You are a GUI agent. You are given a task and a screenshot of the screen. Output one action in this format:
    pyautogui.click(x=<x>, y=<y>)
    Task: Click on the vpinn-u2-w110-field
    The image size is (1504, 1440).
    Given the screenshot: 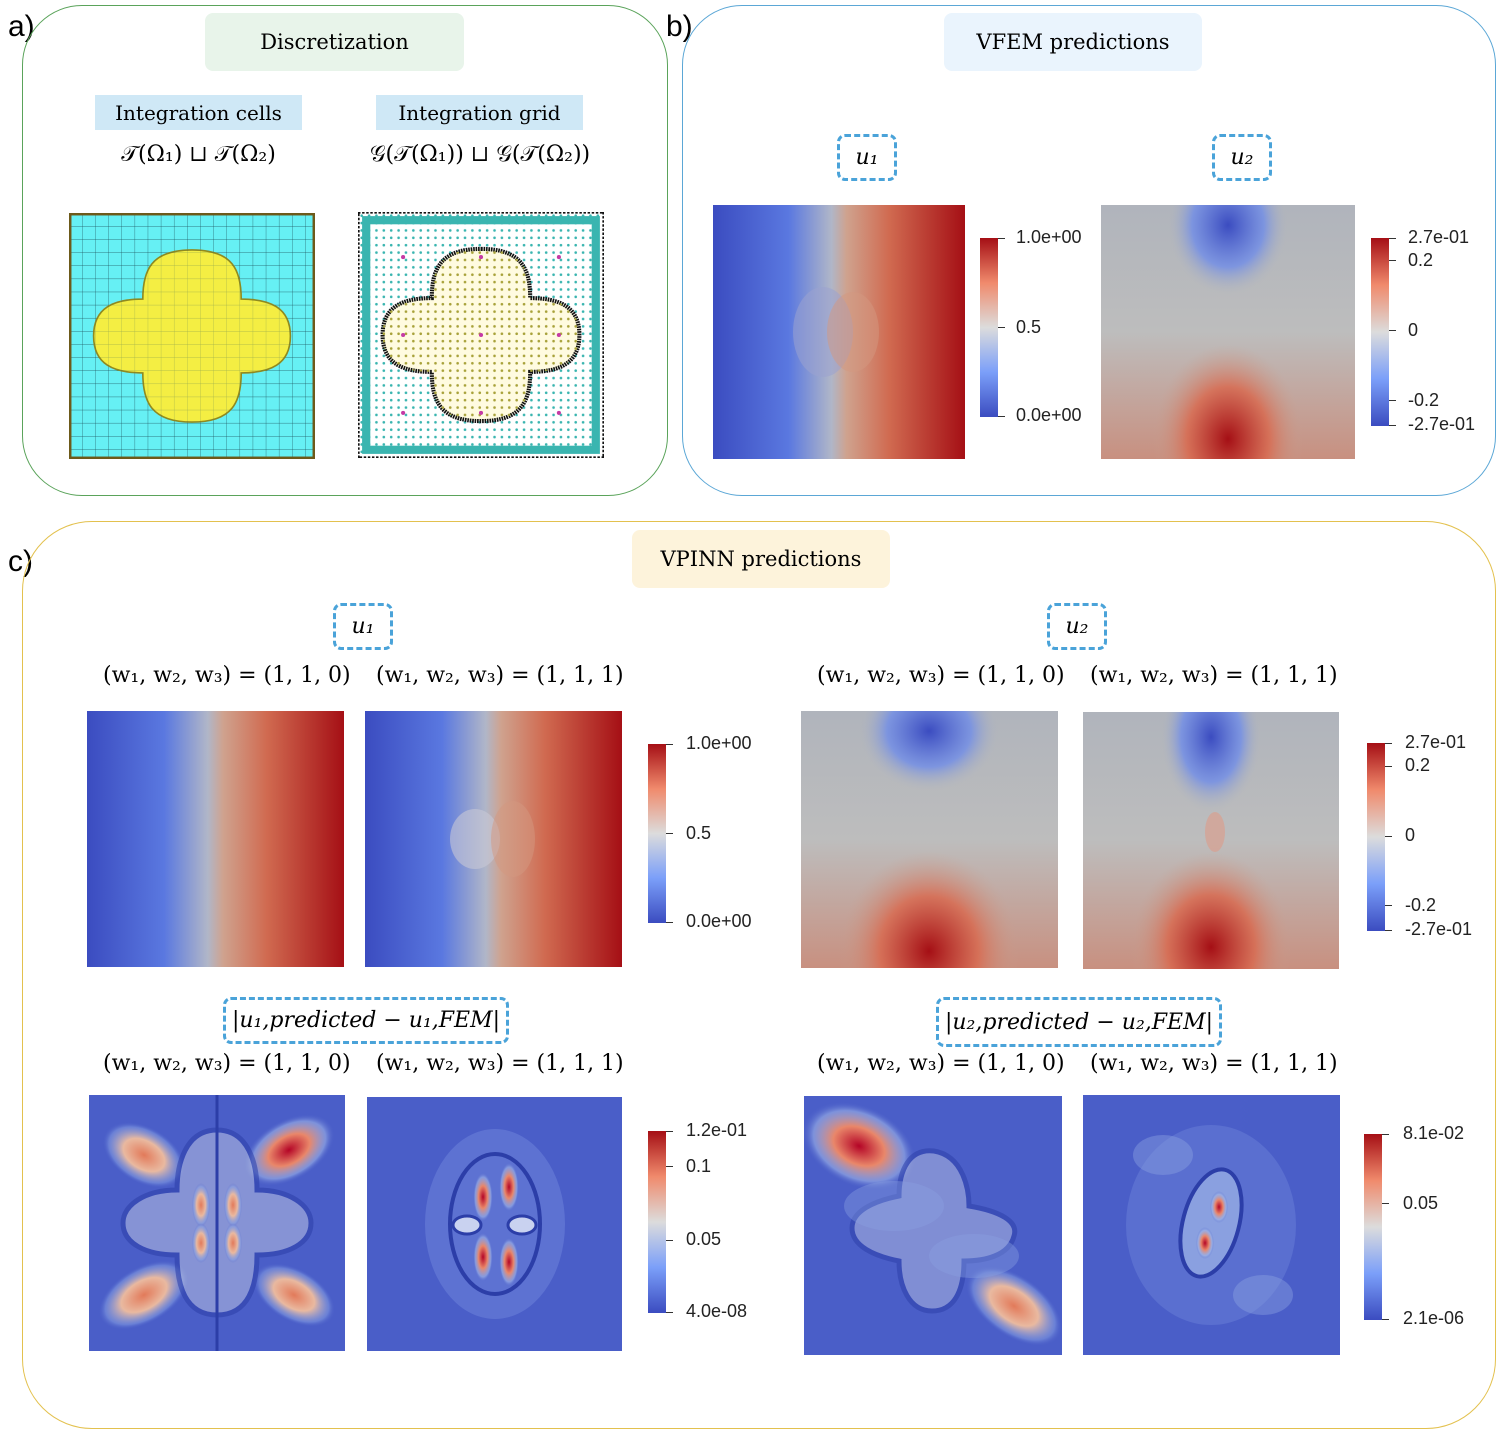 What is the action you would take?
    pyautogui.click(x=929, y=839)
    